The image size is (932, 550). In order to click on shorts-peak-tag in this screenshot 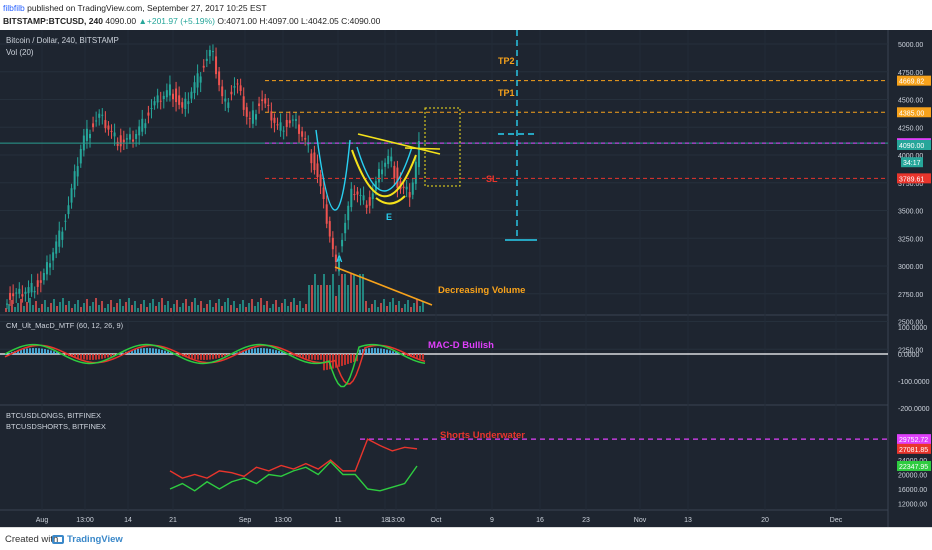, I will do `click(914, 439)`.